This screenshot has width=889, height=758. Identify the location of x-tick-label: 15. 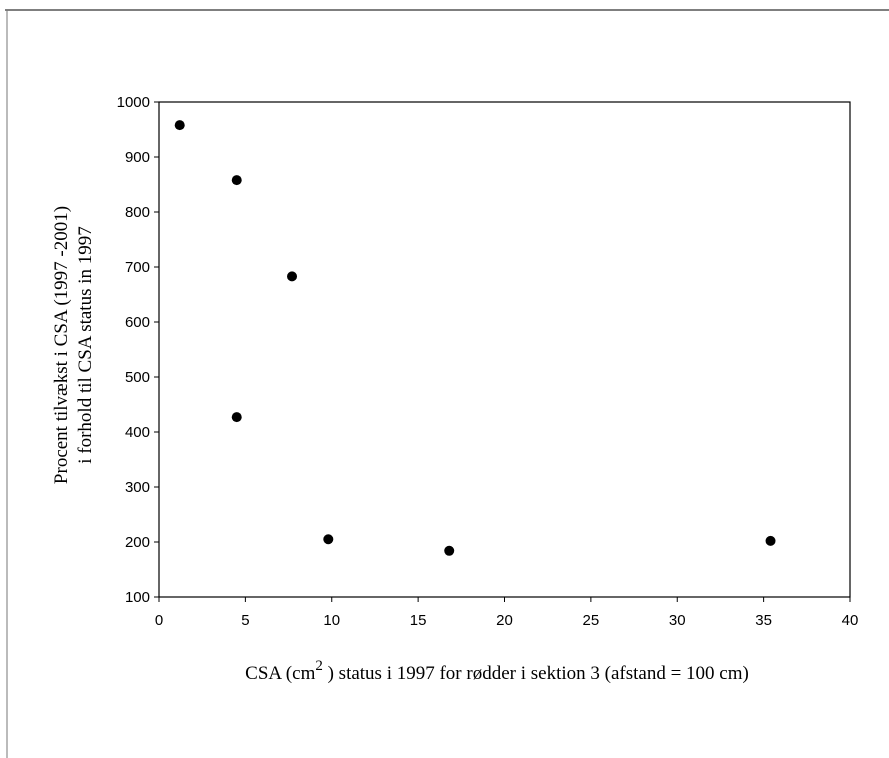
(418, 620).